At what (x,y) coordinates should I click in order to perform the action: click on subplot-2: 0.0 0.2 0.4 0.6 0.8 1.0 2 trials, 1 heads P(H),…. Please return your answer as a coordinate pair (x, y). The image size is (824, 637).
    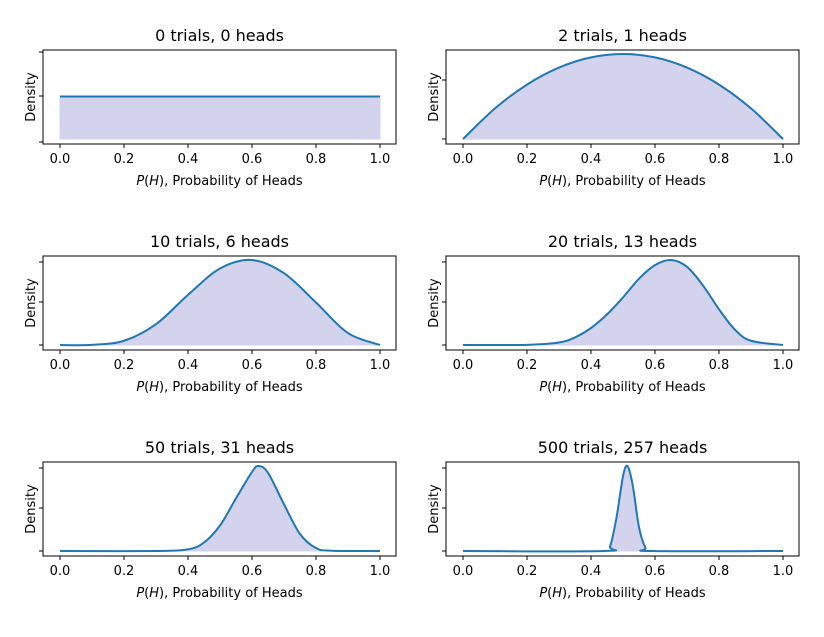
    Looking at the image, I should click on (613, 107).